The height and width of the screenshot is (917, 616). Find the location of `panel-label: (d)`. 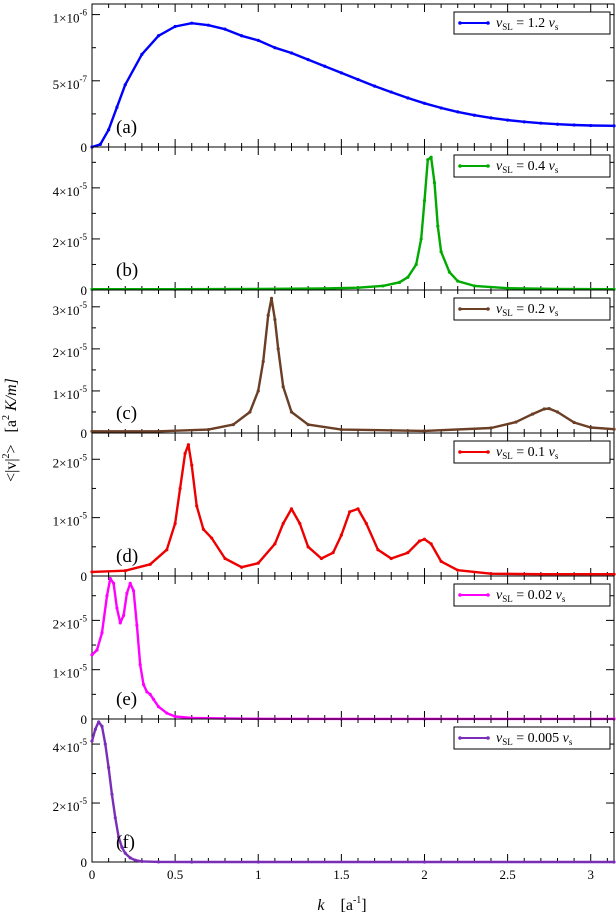

panel-label: (d) is located at coordinates (127, 556).